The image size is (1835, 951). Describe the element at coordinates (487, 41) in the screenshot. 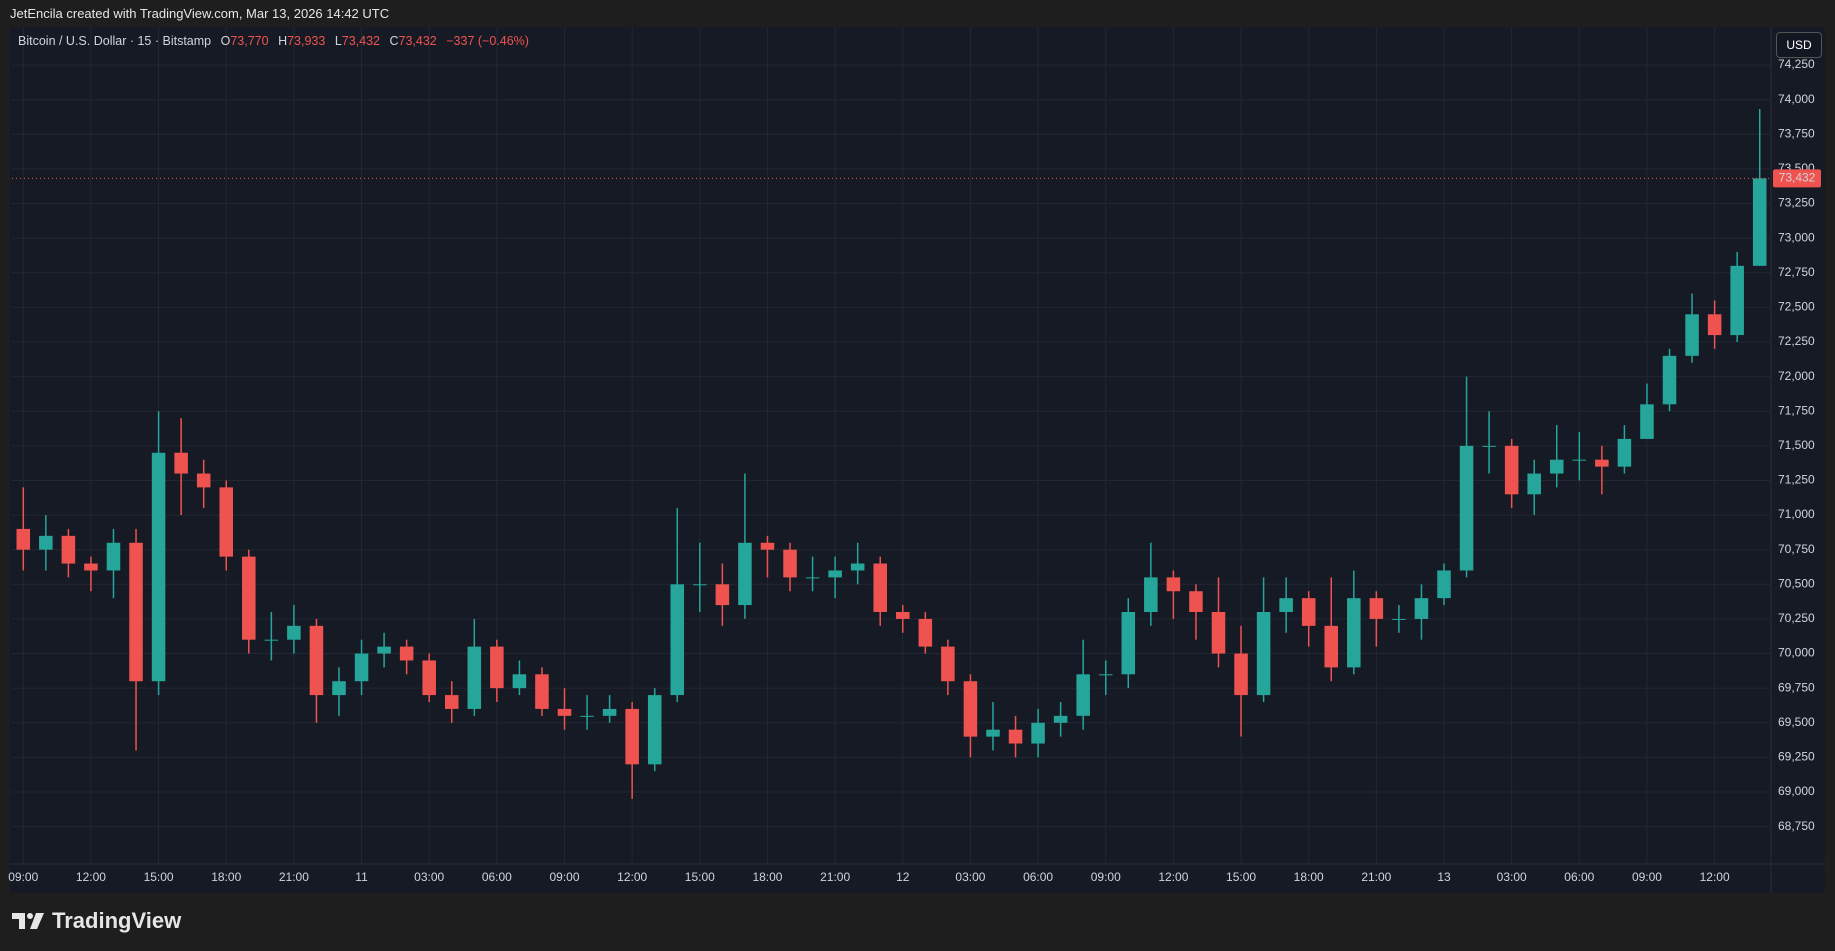

I see `change: −337 (−0.46%)` at that location.